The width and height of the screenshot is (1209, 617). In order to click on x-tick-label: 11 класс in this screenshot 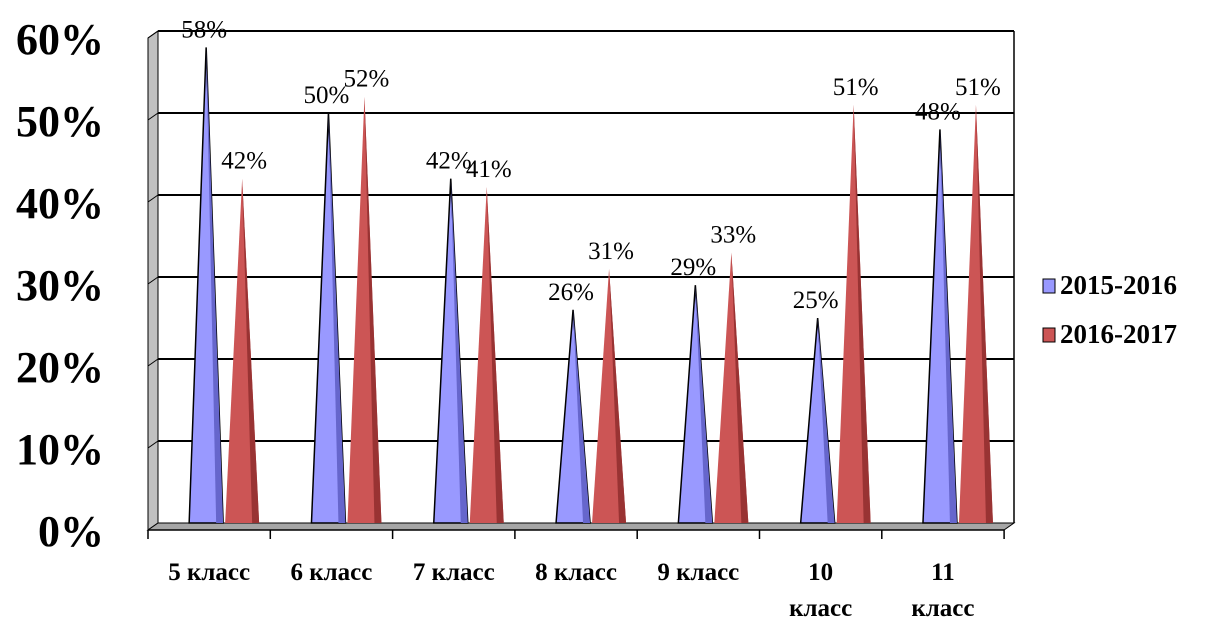, I will do `click(942, 588)`.